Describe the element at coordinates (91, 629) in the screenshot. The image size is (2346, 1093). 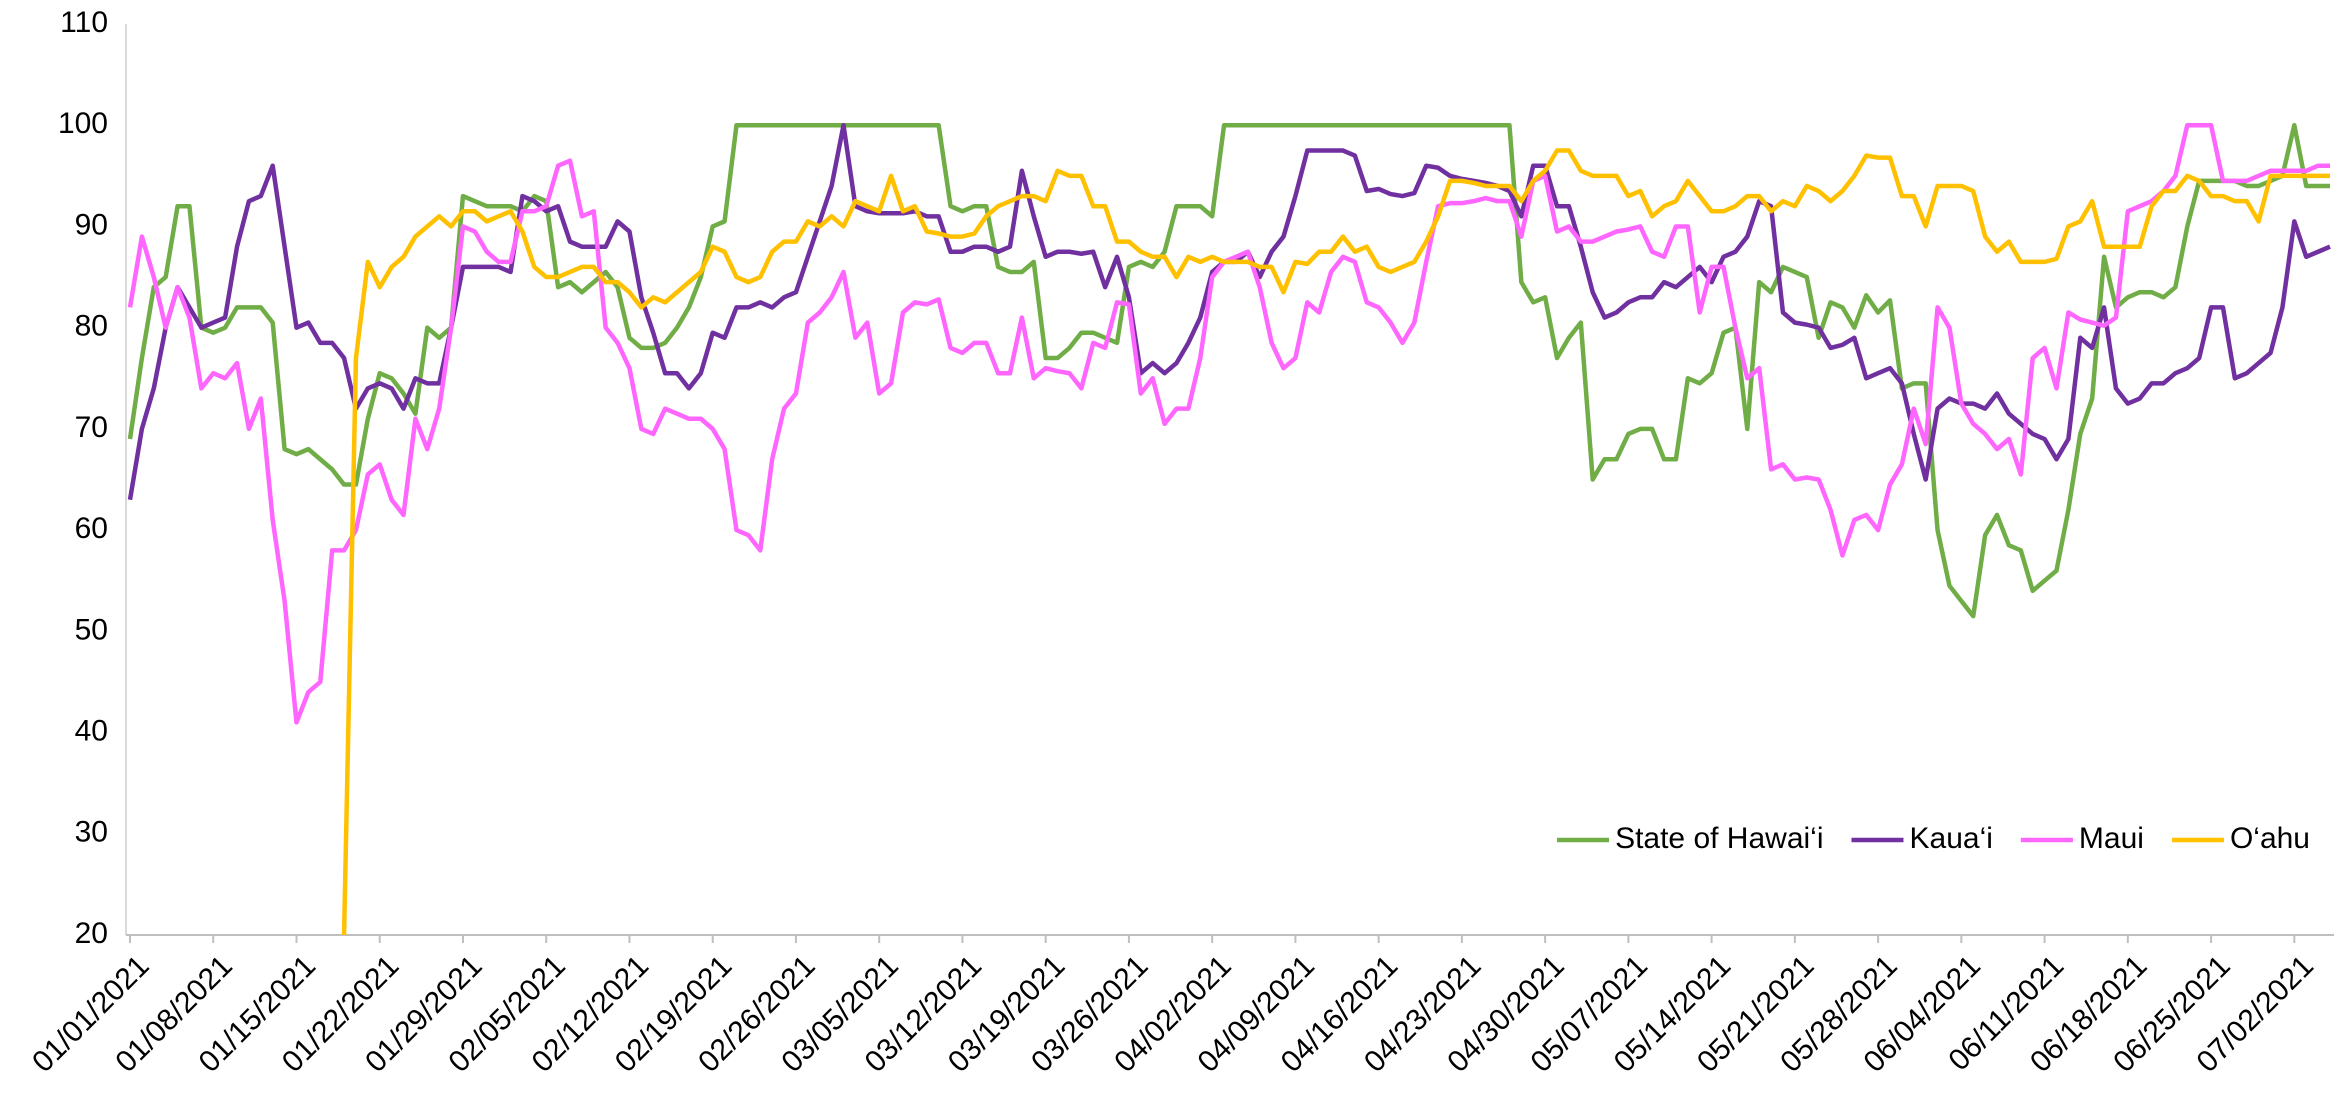
I see `y-tick-label: 50` at that location.